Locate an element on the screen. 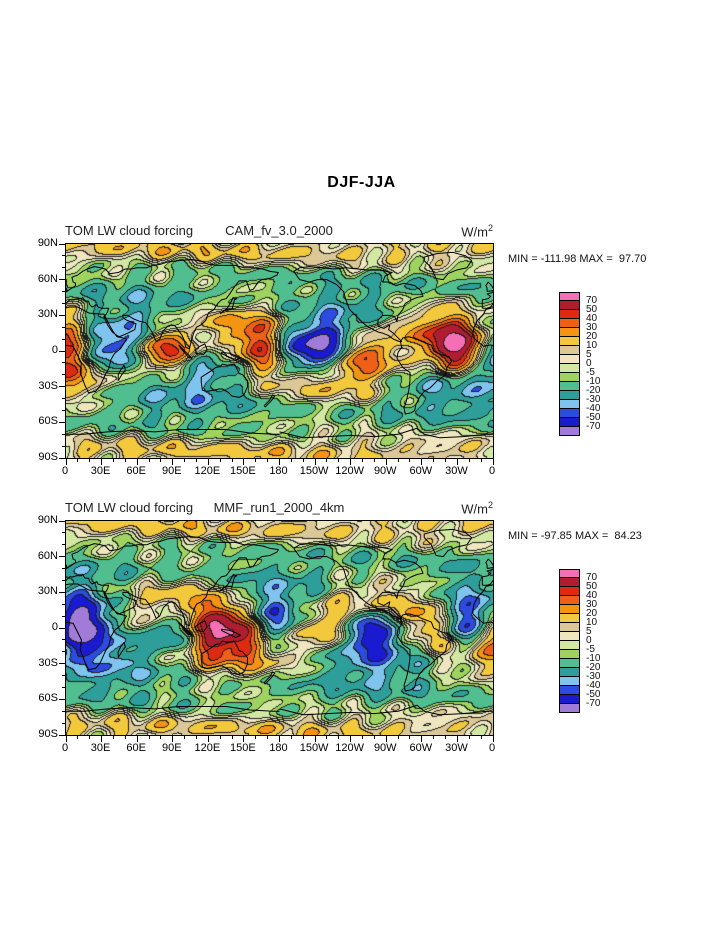  panel-mmf-variable-title: TOM LW cloud forcing is located at coordinates (129, 507).